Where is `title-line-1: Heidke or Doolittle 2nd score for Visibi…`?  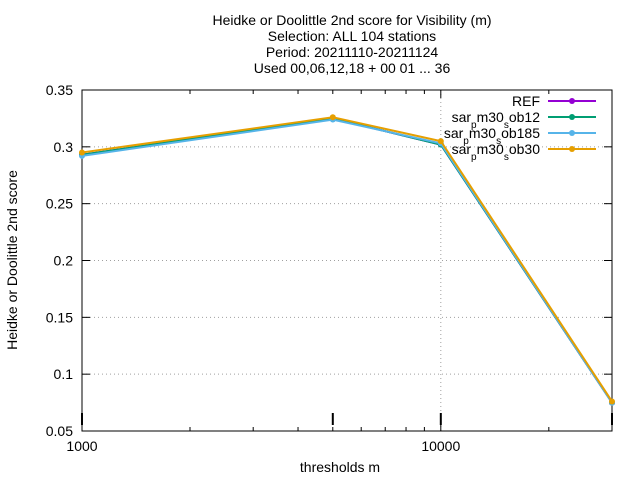
title-line-1: Heidke or Doolittle 2nd score for Visibi… is located at coordinates (351, 20).